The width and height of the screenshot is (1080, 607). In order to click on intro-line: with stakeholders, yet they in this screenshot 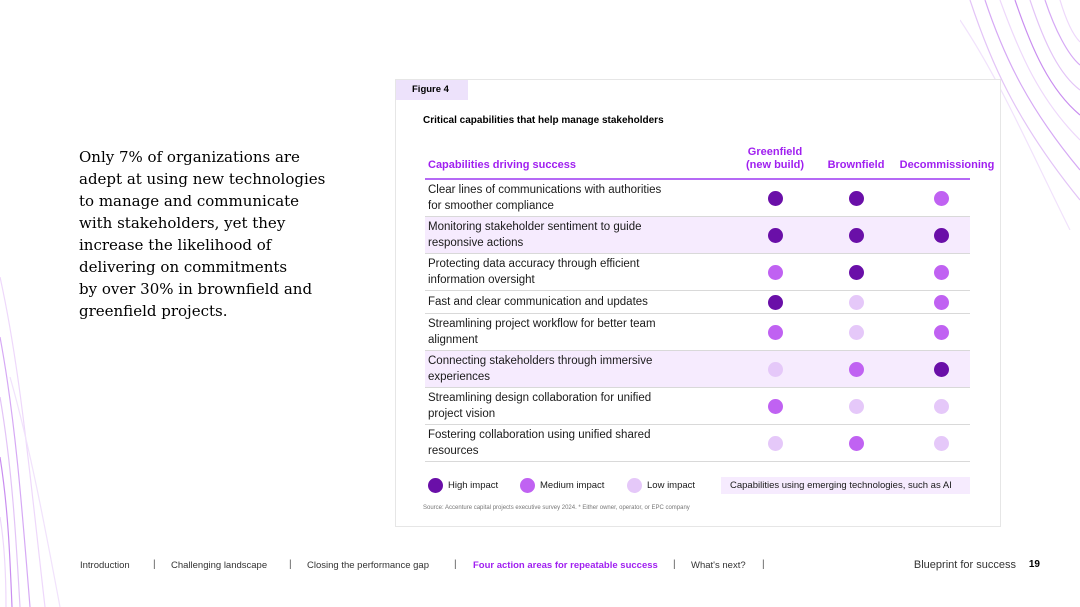, I will do `click(182, 223)`.